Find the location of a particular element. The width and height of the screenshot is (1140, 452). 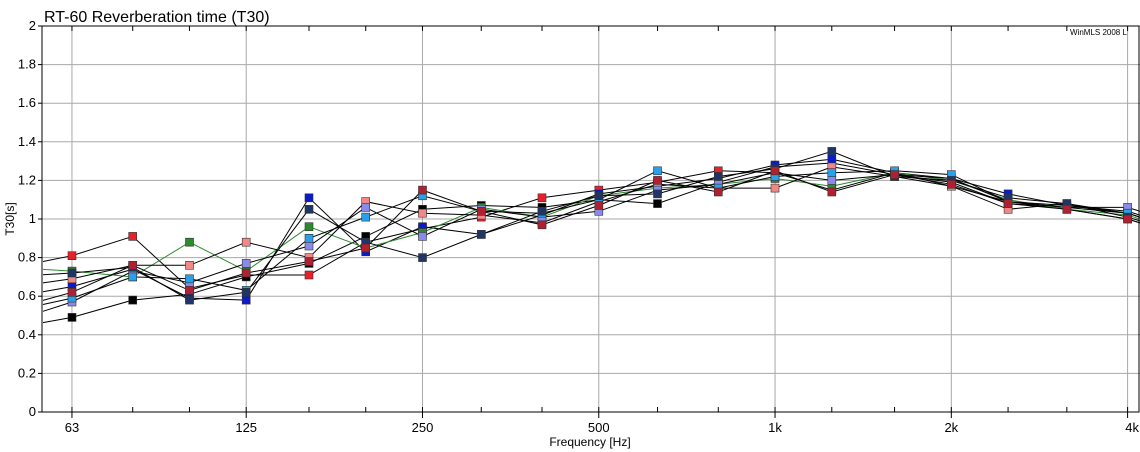

y-tick-label: 1.6 is located at coordinates (27, 102).